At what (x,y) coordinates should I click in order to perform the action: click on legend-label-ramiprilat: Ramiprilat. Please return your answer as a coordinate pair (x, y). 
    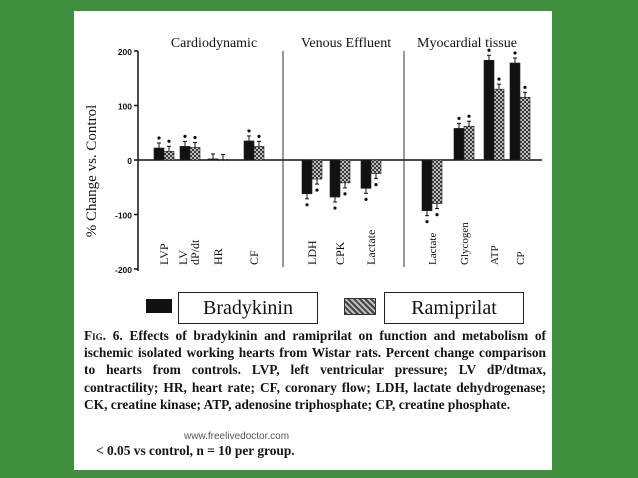
    Looking at the image, I should click on (454, 308).